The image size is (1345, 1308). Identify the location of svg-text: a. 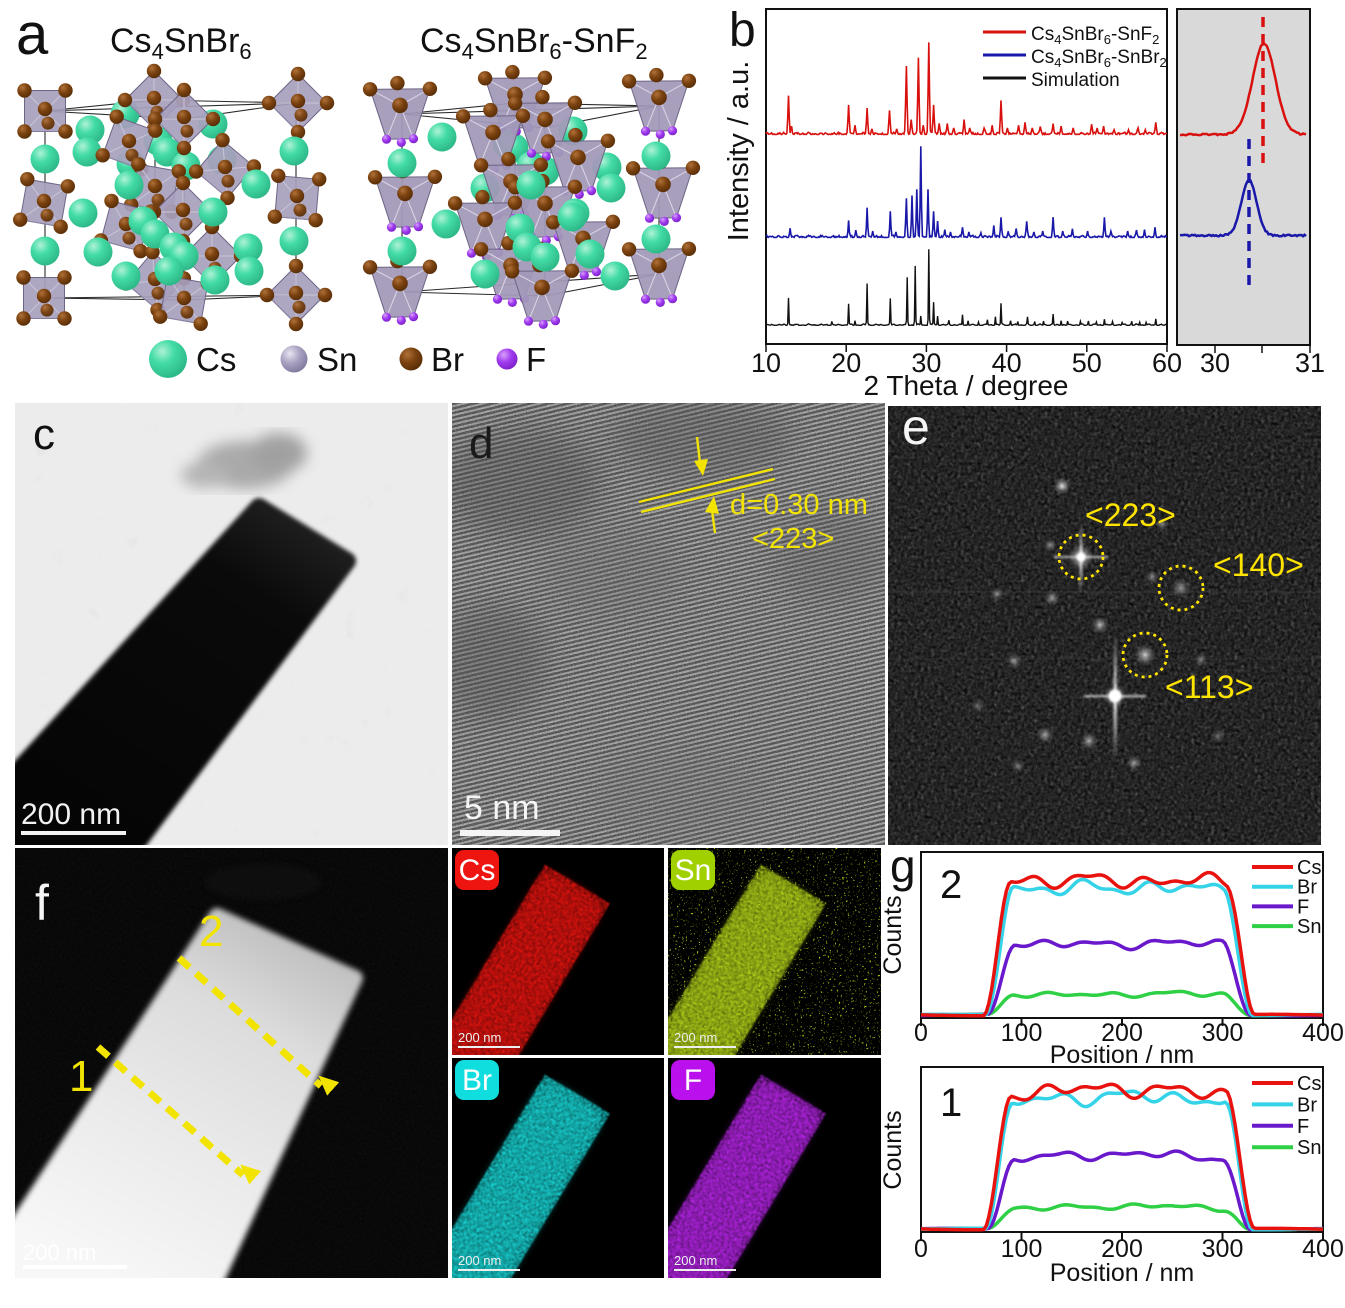
(32, 34).